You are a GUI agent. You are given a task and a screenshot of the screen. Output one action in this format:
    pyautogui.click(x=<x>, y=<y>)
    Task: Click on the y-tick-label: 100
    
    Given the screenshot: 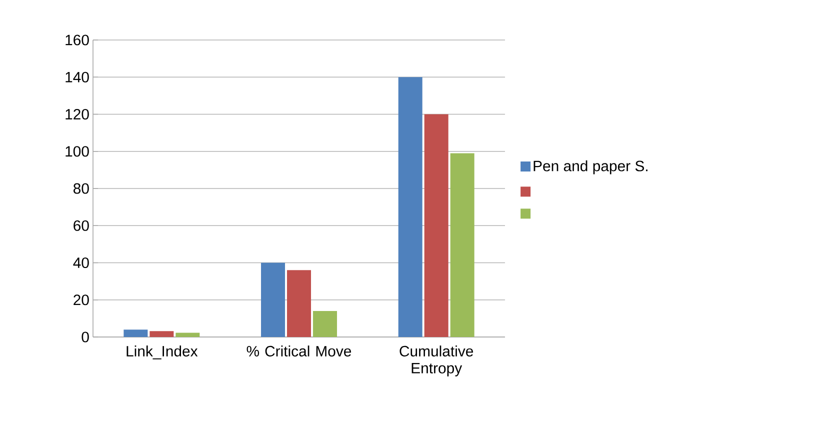 What is the action you would take?
    pyautogui.click(x=77, y=151)
    